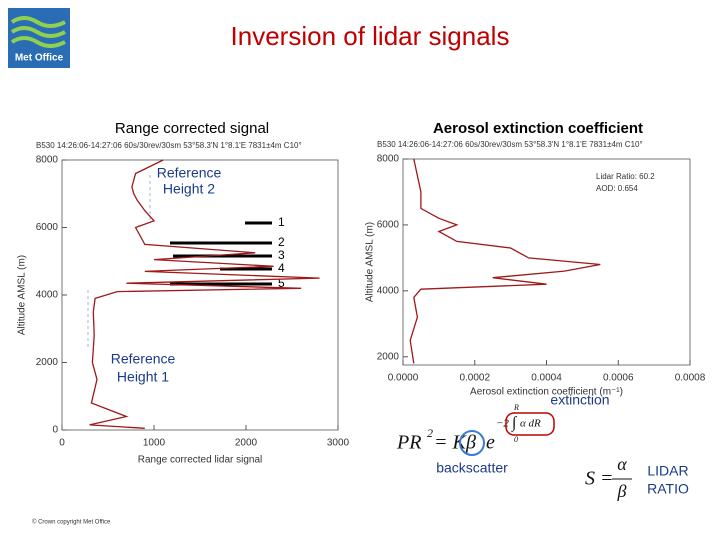 The height and width of the screenshot is (545, 720). I want to click on left-heading: Range corrected signal, so click(192, 128).